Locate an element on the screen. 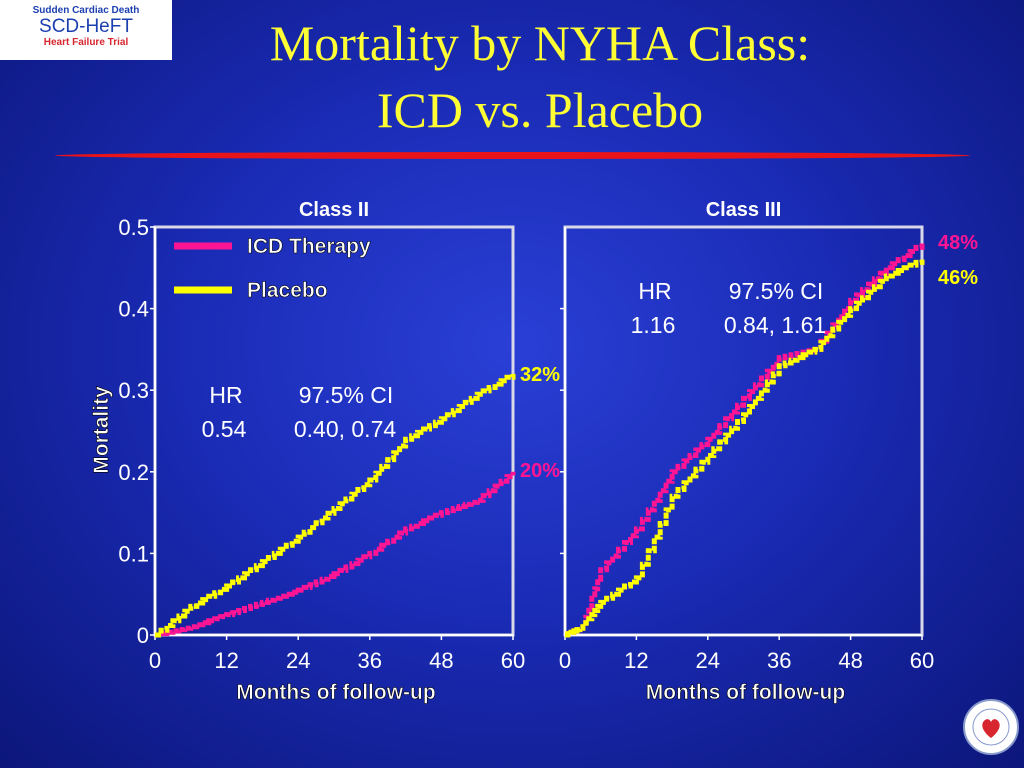 This screenshot has height=768, width=1024. y-tick-label: 0.2 is located at coordinates (133, 472).